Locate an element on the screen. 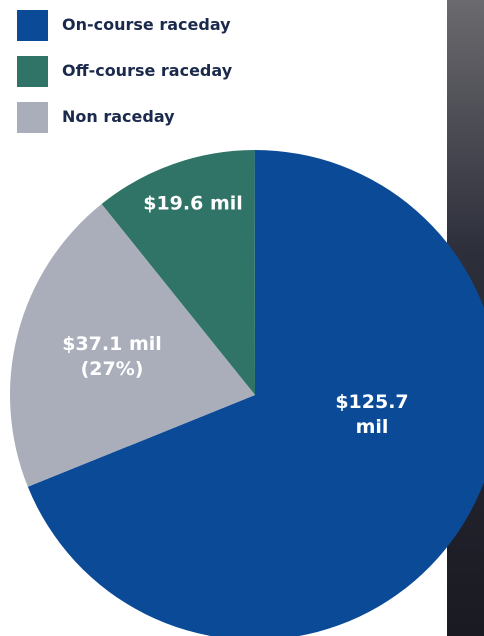  pie-slice is located at coordinates (178, 272).